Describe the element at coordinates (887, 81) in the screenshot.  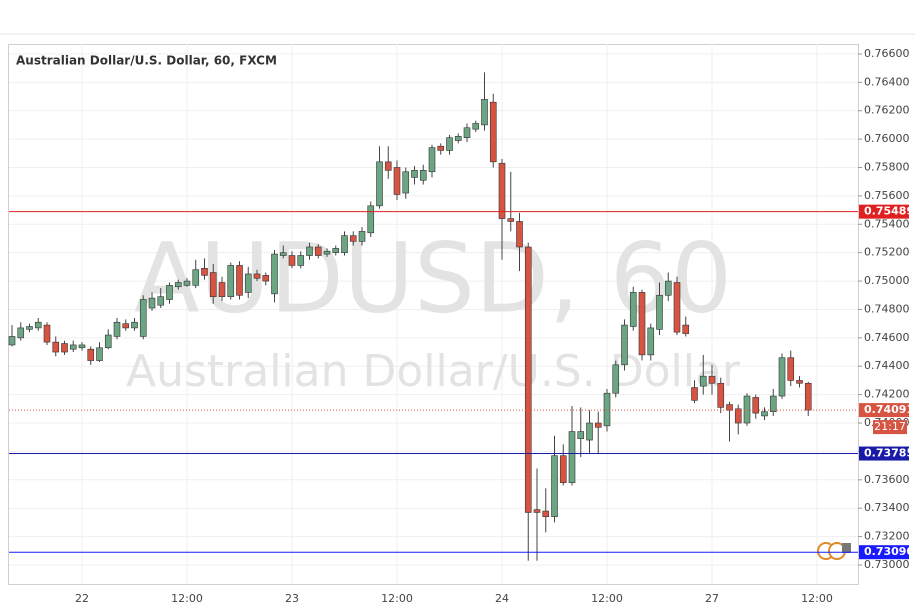
I see `y-tick-label: 0.76400` at that location.